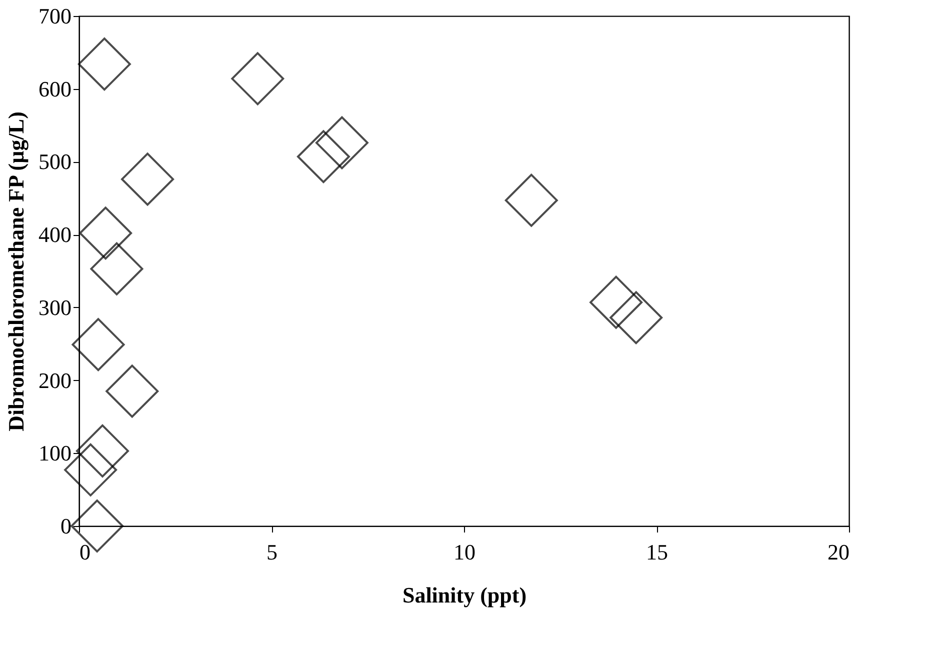 This screenshot has height=665, width=926. I want to click on y-tick-label: 100, so click(55, 453).